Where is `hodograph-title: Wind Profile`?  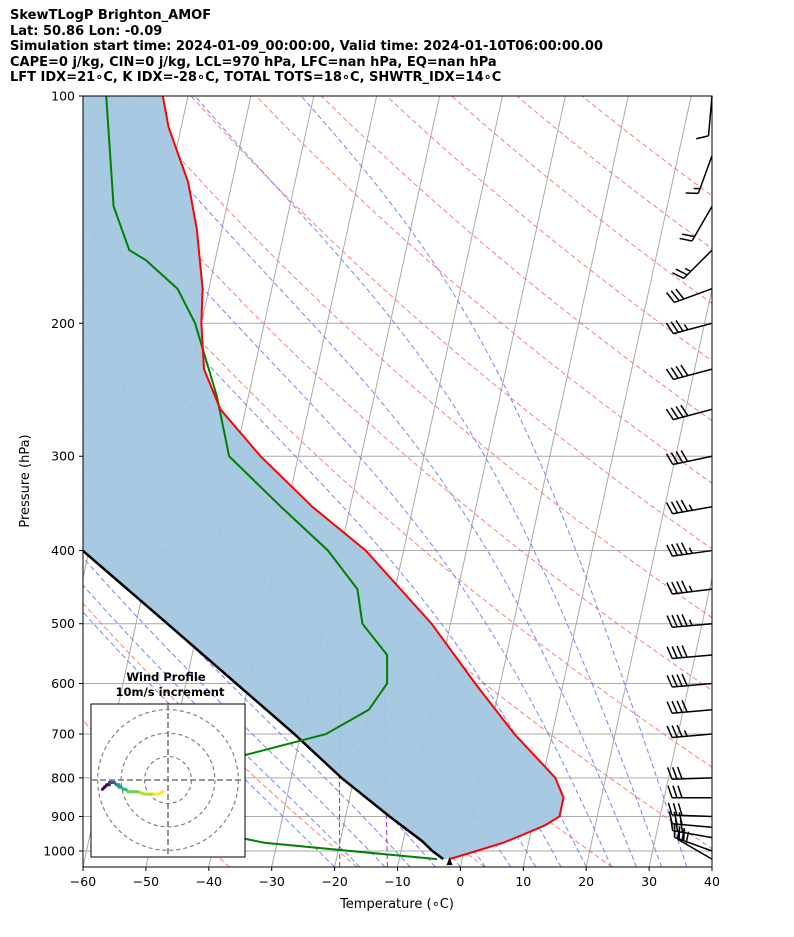
hodograph-title: Wind Profile is located at coordinates (166, 677).